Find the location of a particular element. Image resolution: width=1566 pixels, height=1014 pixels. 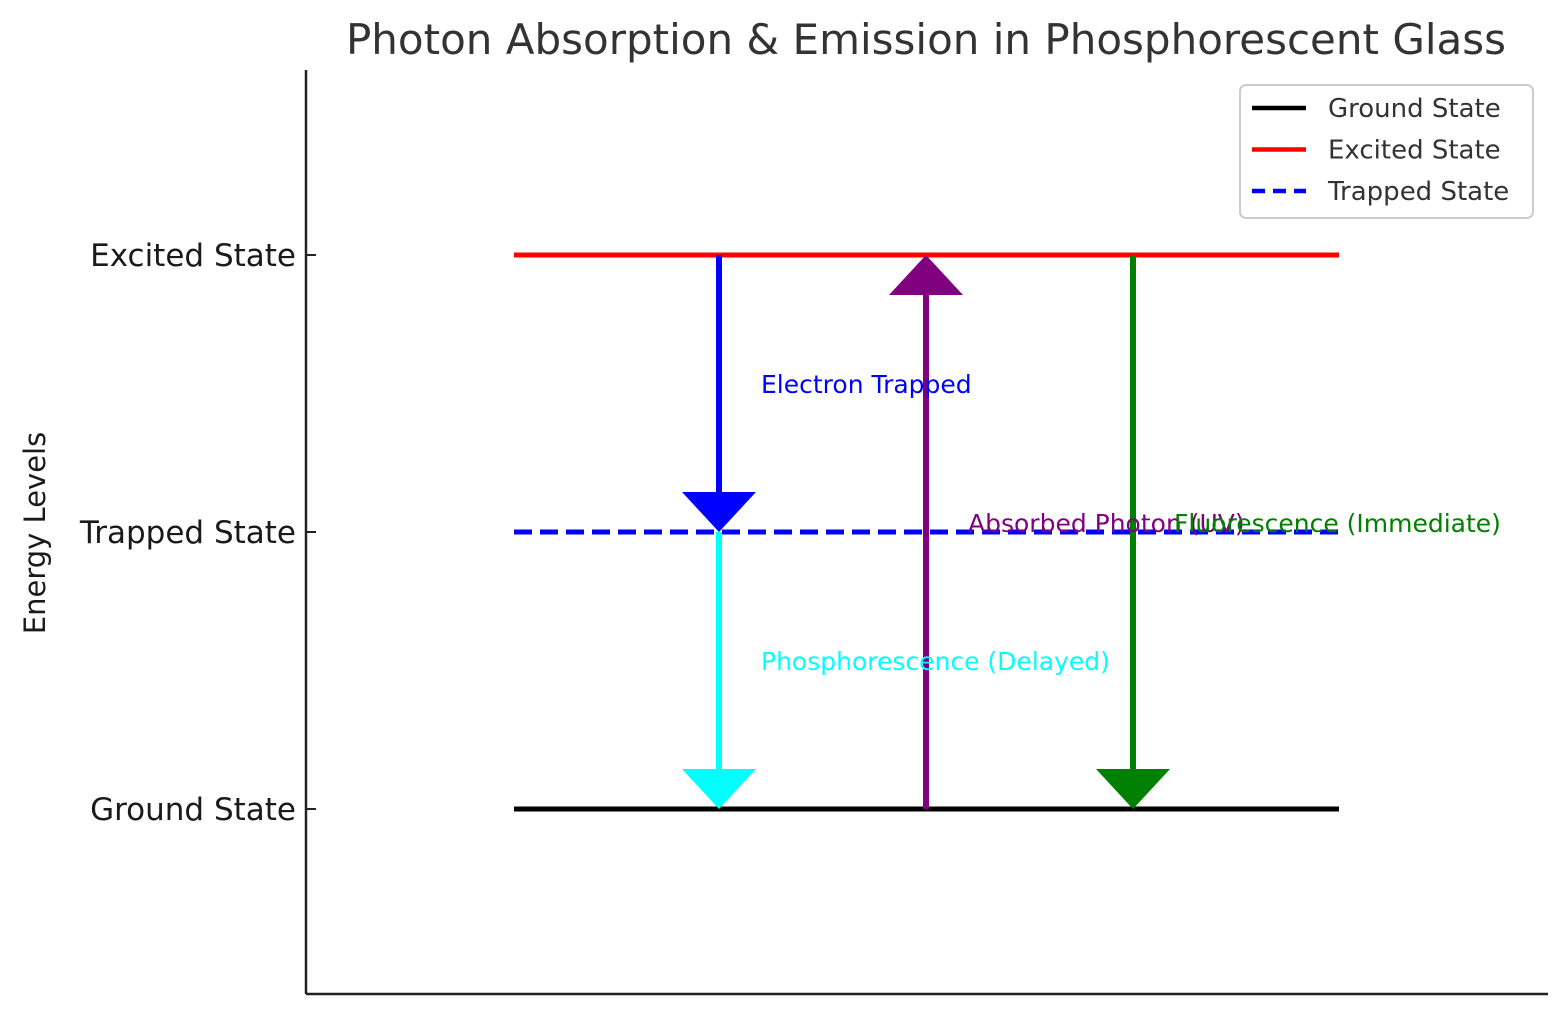

legend: Ground State Excited State Trapped State is located at coordinates (1386, 151).